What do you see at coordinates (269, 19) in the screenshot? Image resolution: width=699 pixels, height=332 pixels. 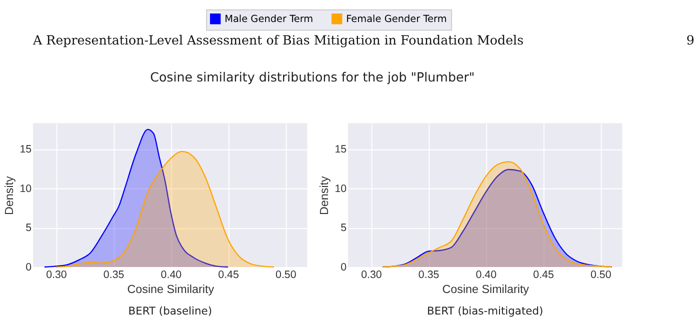 I see `legend-label: Male Gender Term` at bounding box center [269, 19].